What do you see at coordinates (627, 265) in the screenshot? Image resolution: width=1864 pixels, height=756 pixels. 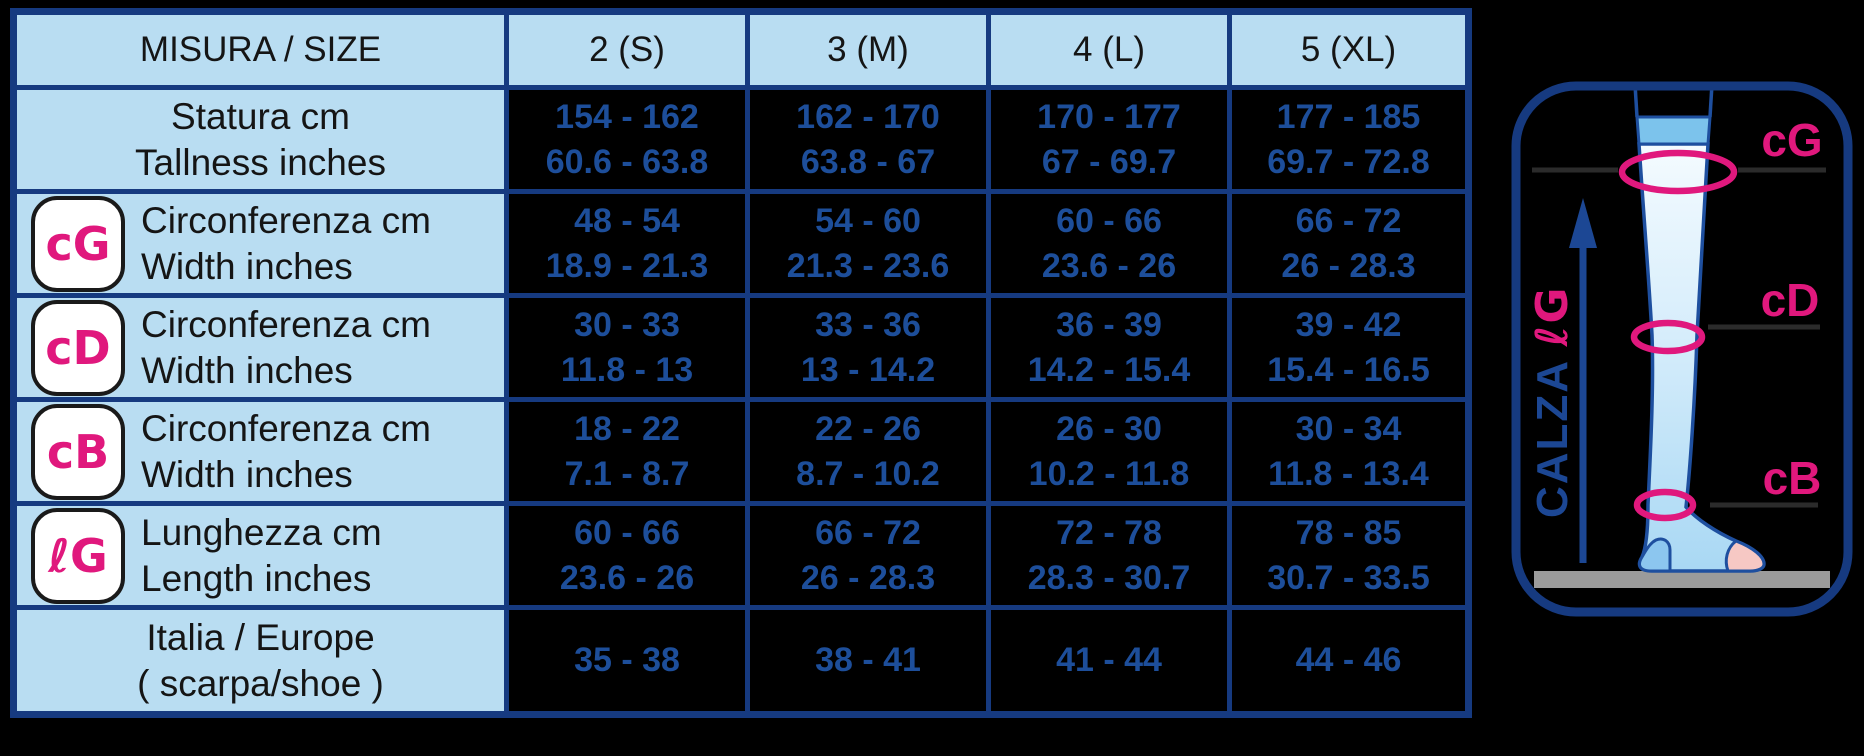 I see `value-in: 18.9 - 21.3` at bounding box center [627, 265].